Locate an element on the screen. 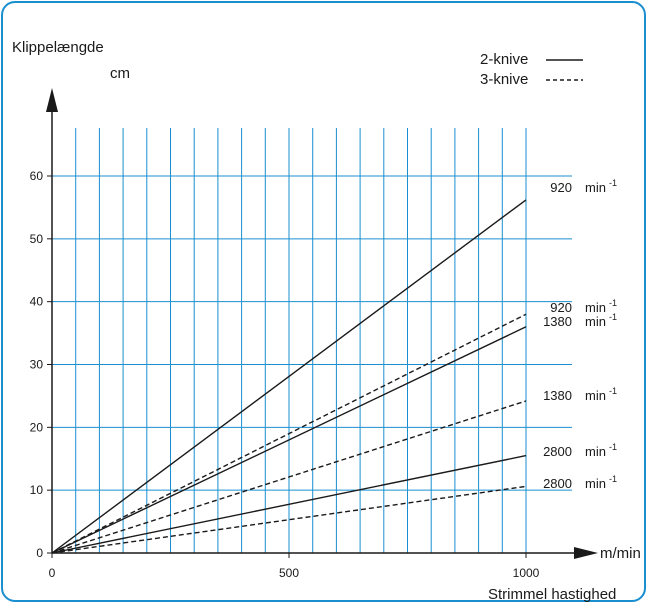 The image size is (651, 607). series-label-1380-dashed: 1380 min -1 is located at coordinates (580, 394).